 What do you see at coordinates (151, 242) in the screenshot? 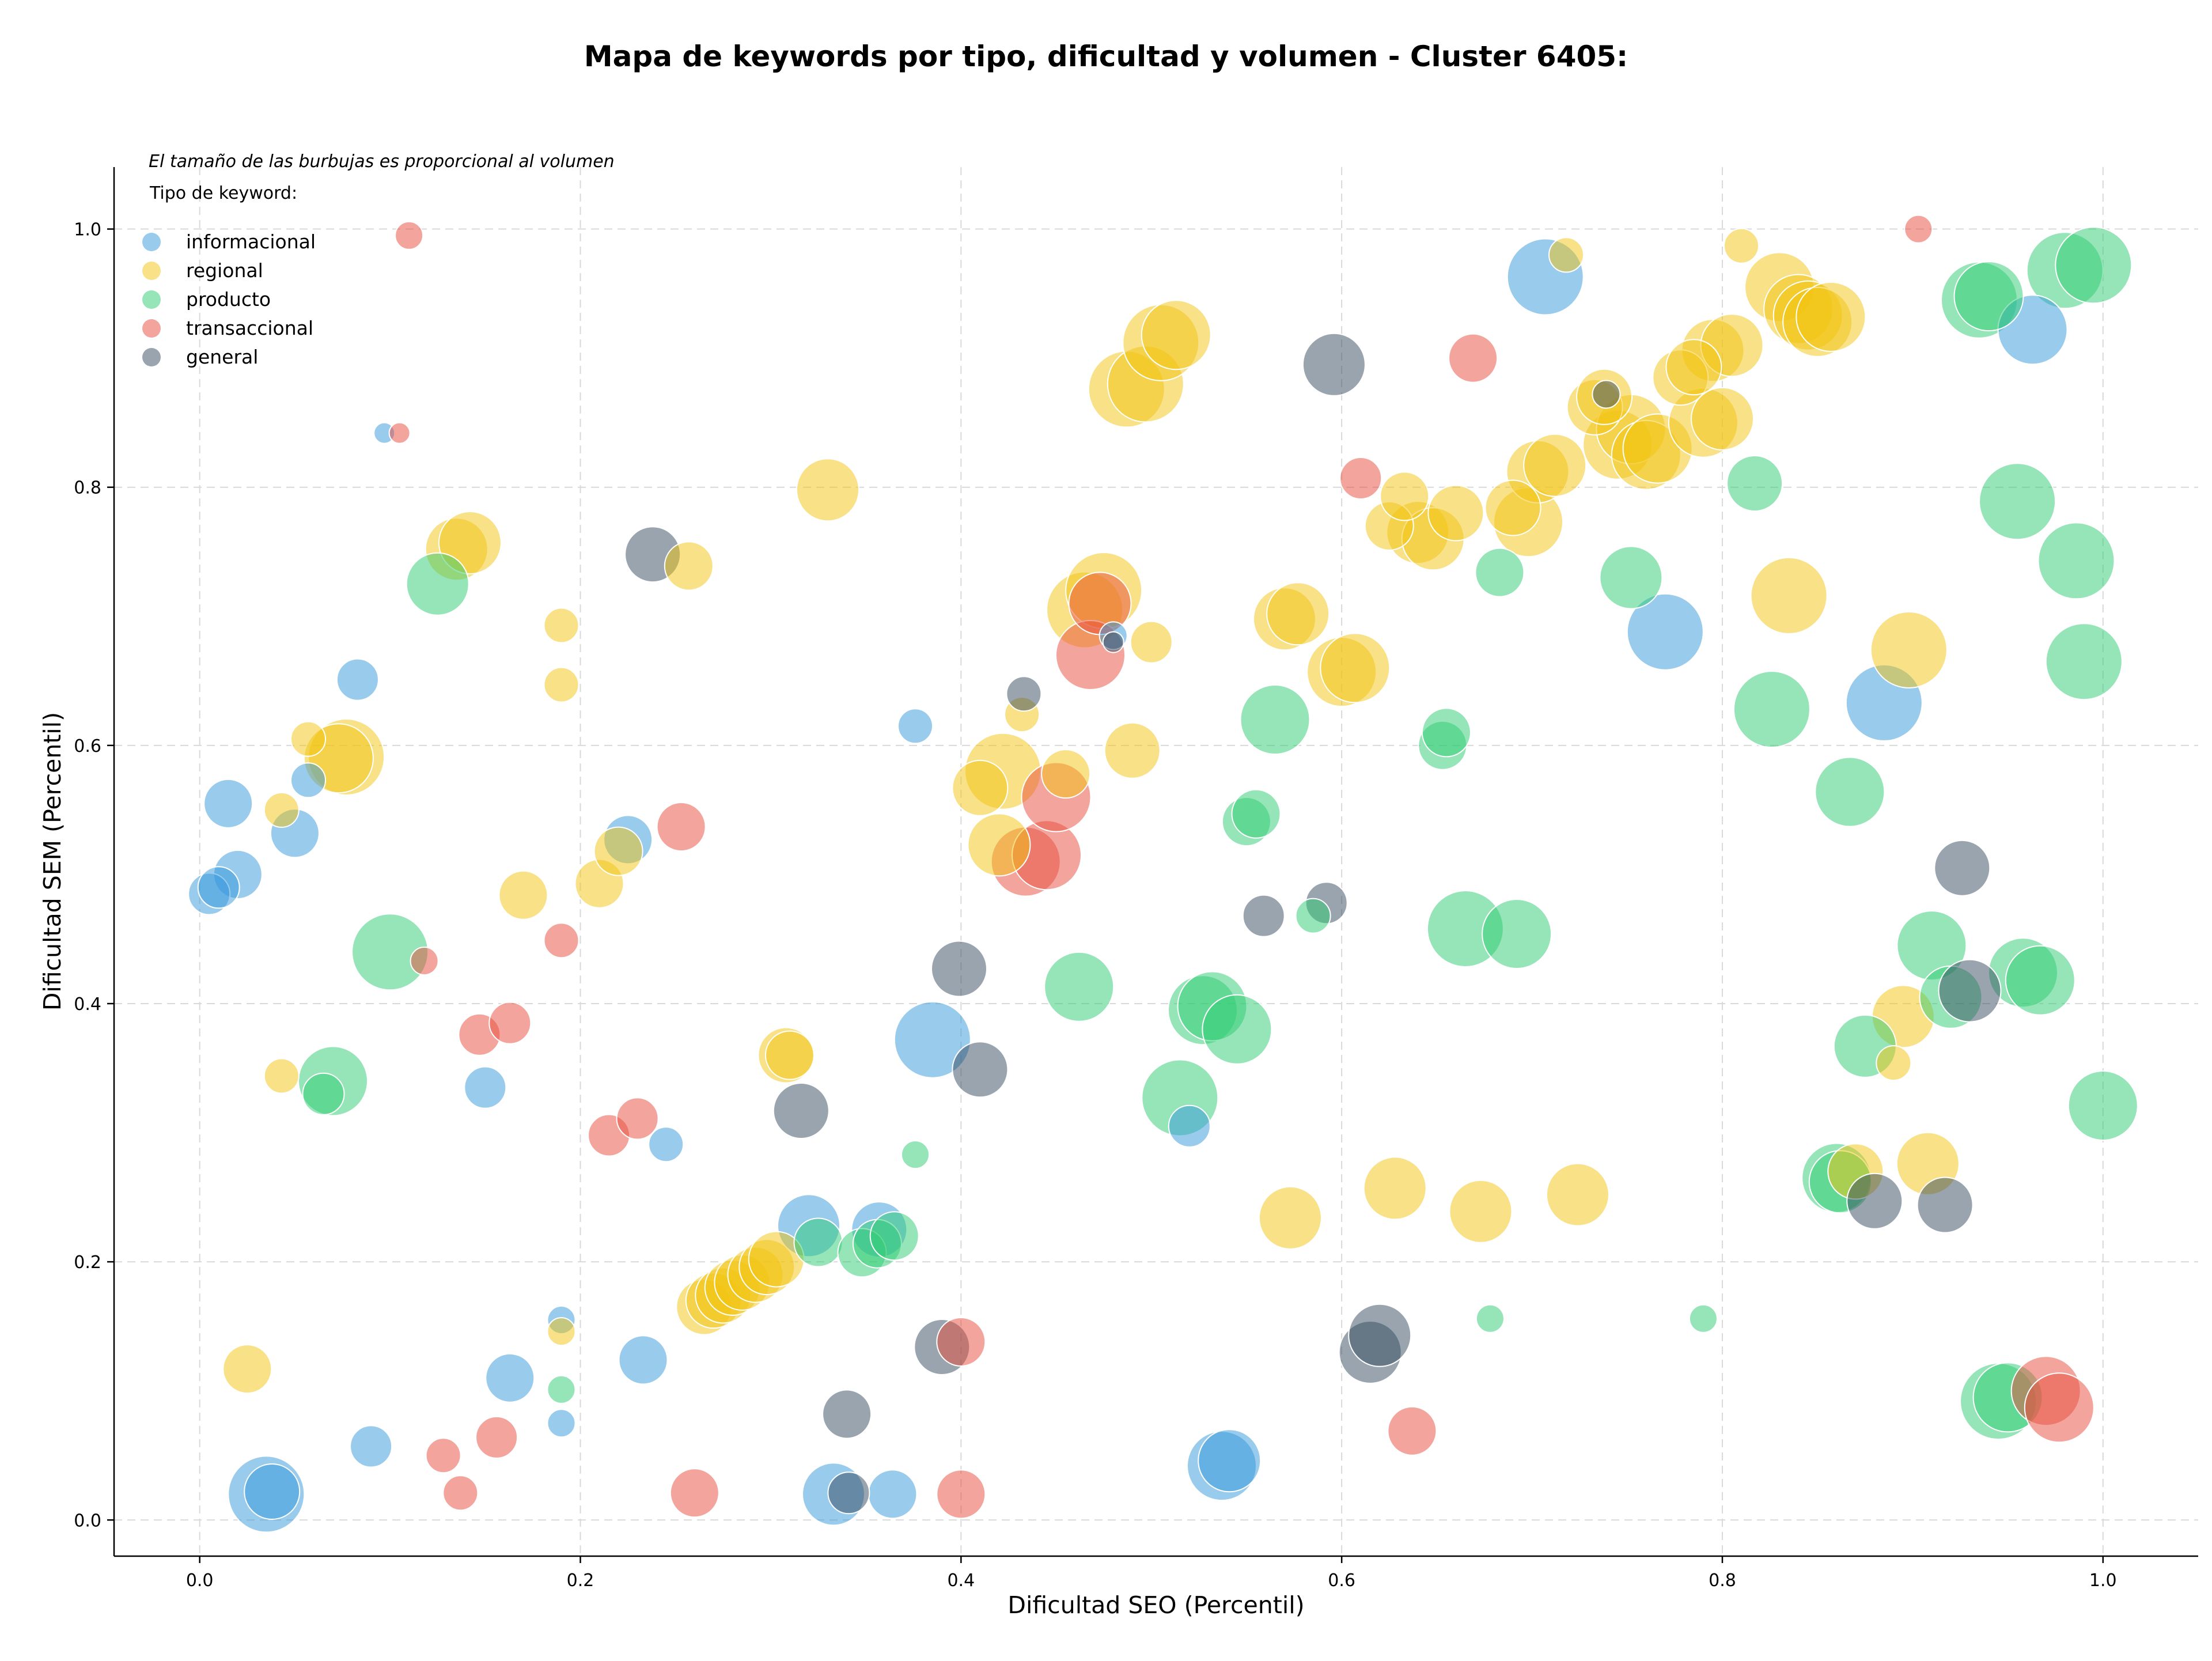
I see `legend-marker-informacional` at bounding box center [151, 242].